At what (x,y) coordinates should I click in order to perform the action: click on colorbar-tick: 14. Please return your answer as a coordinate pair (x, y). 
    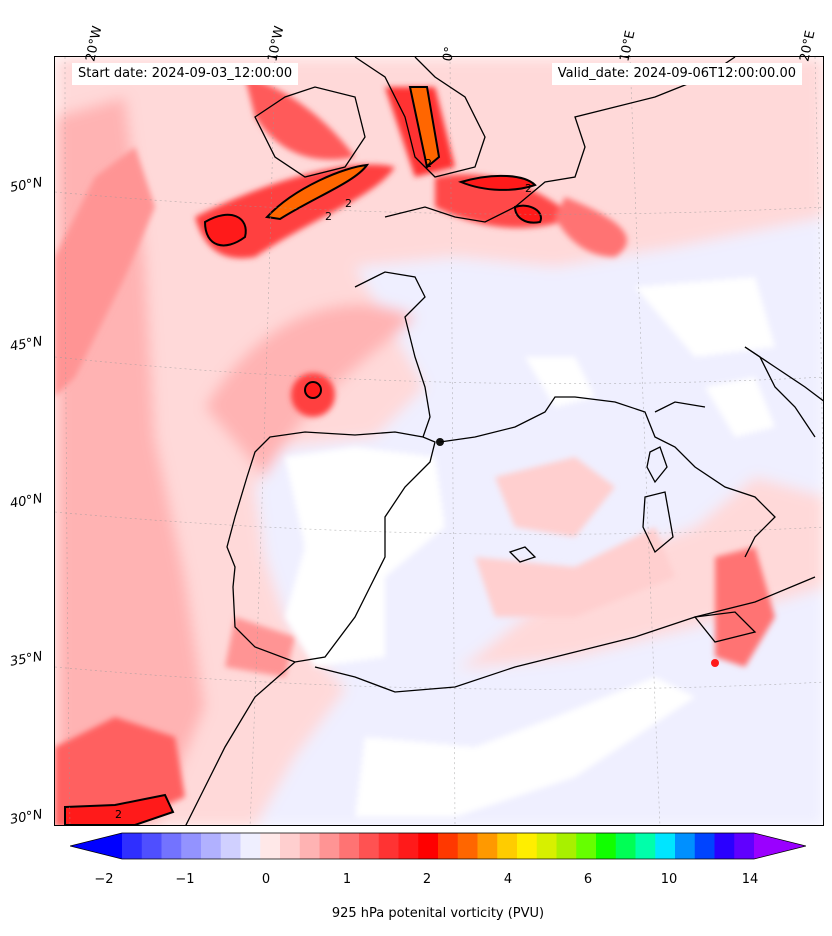
    Looking at the image, I should click on (750, 879).